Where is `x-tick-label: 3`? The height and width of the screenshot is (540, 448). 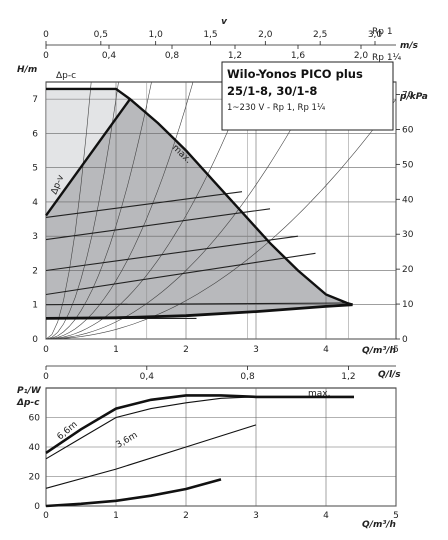
x-tick-label: 3 is located at coordinates (256, 350).